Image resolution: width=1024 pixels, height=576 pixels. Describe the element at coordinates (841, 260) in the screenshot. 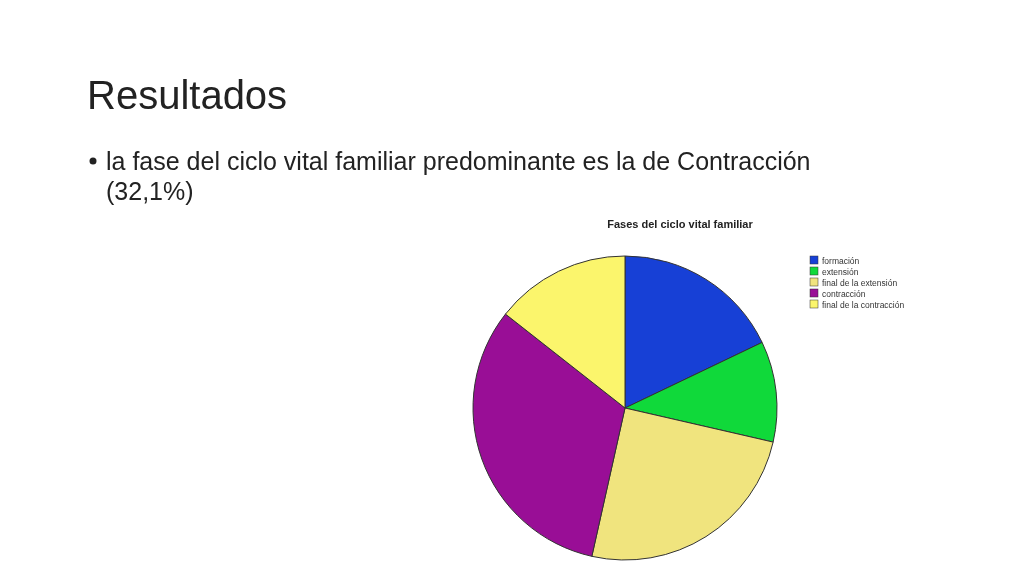

I see `legend-label: formación` at that location.